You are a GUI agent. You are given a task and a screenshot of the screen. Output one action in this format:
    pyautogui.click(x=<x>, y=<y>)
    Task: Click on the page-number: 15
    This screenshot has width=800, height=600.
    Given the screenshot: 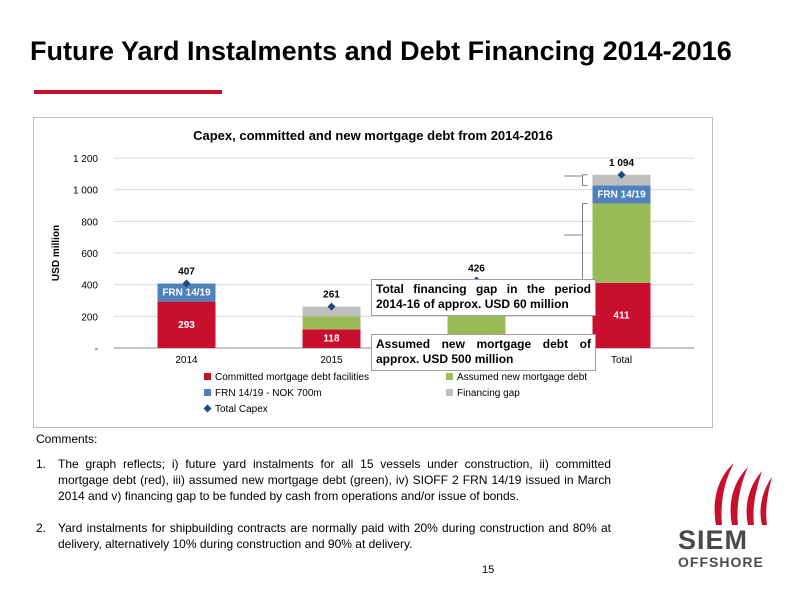 What is the action you would take?
    pyautogui.click(x=488, y=570)
    